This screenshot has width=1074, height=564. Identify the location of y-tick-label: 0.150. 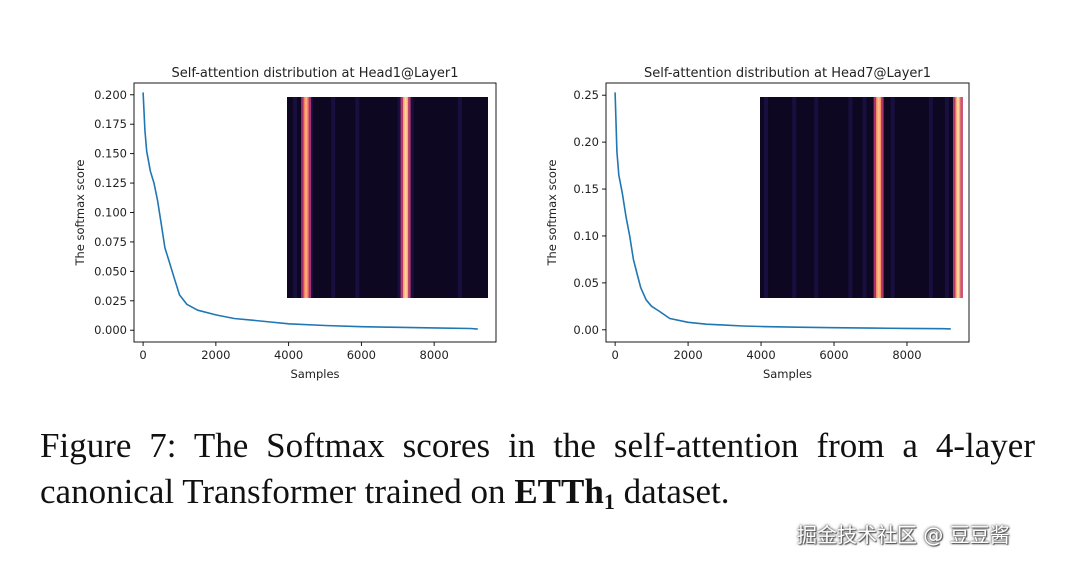
(110, 154).